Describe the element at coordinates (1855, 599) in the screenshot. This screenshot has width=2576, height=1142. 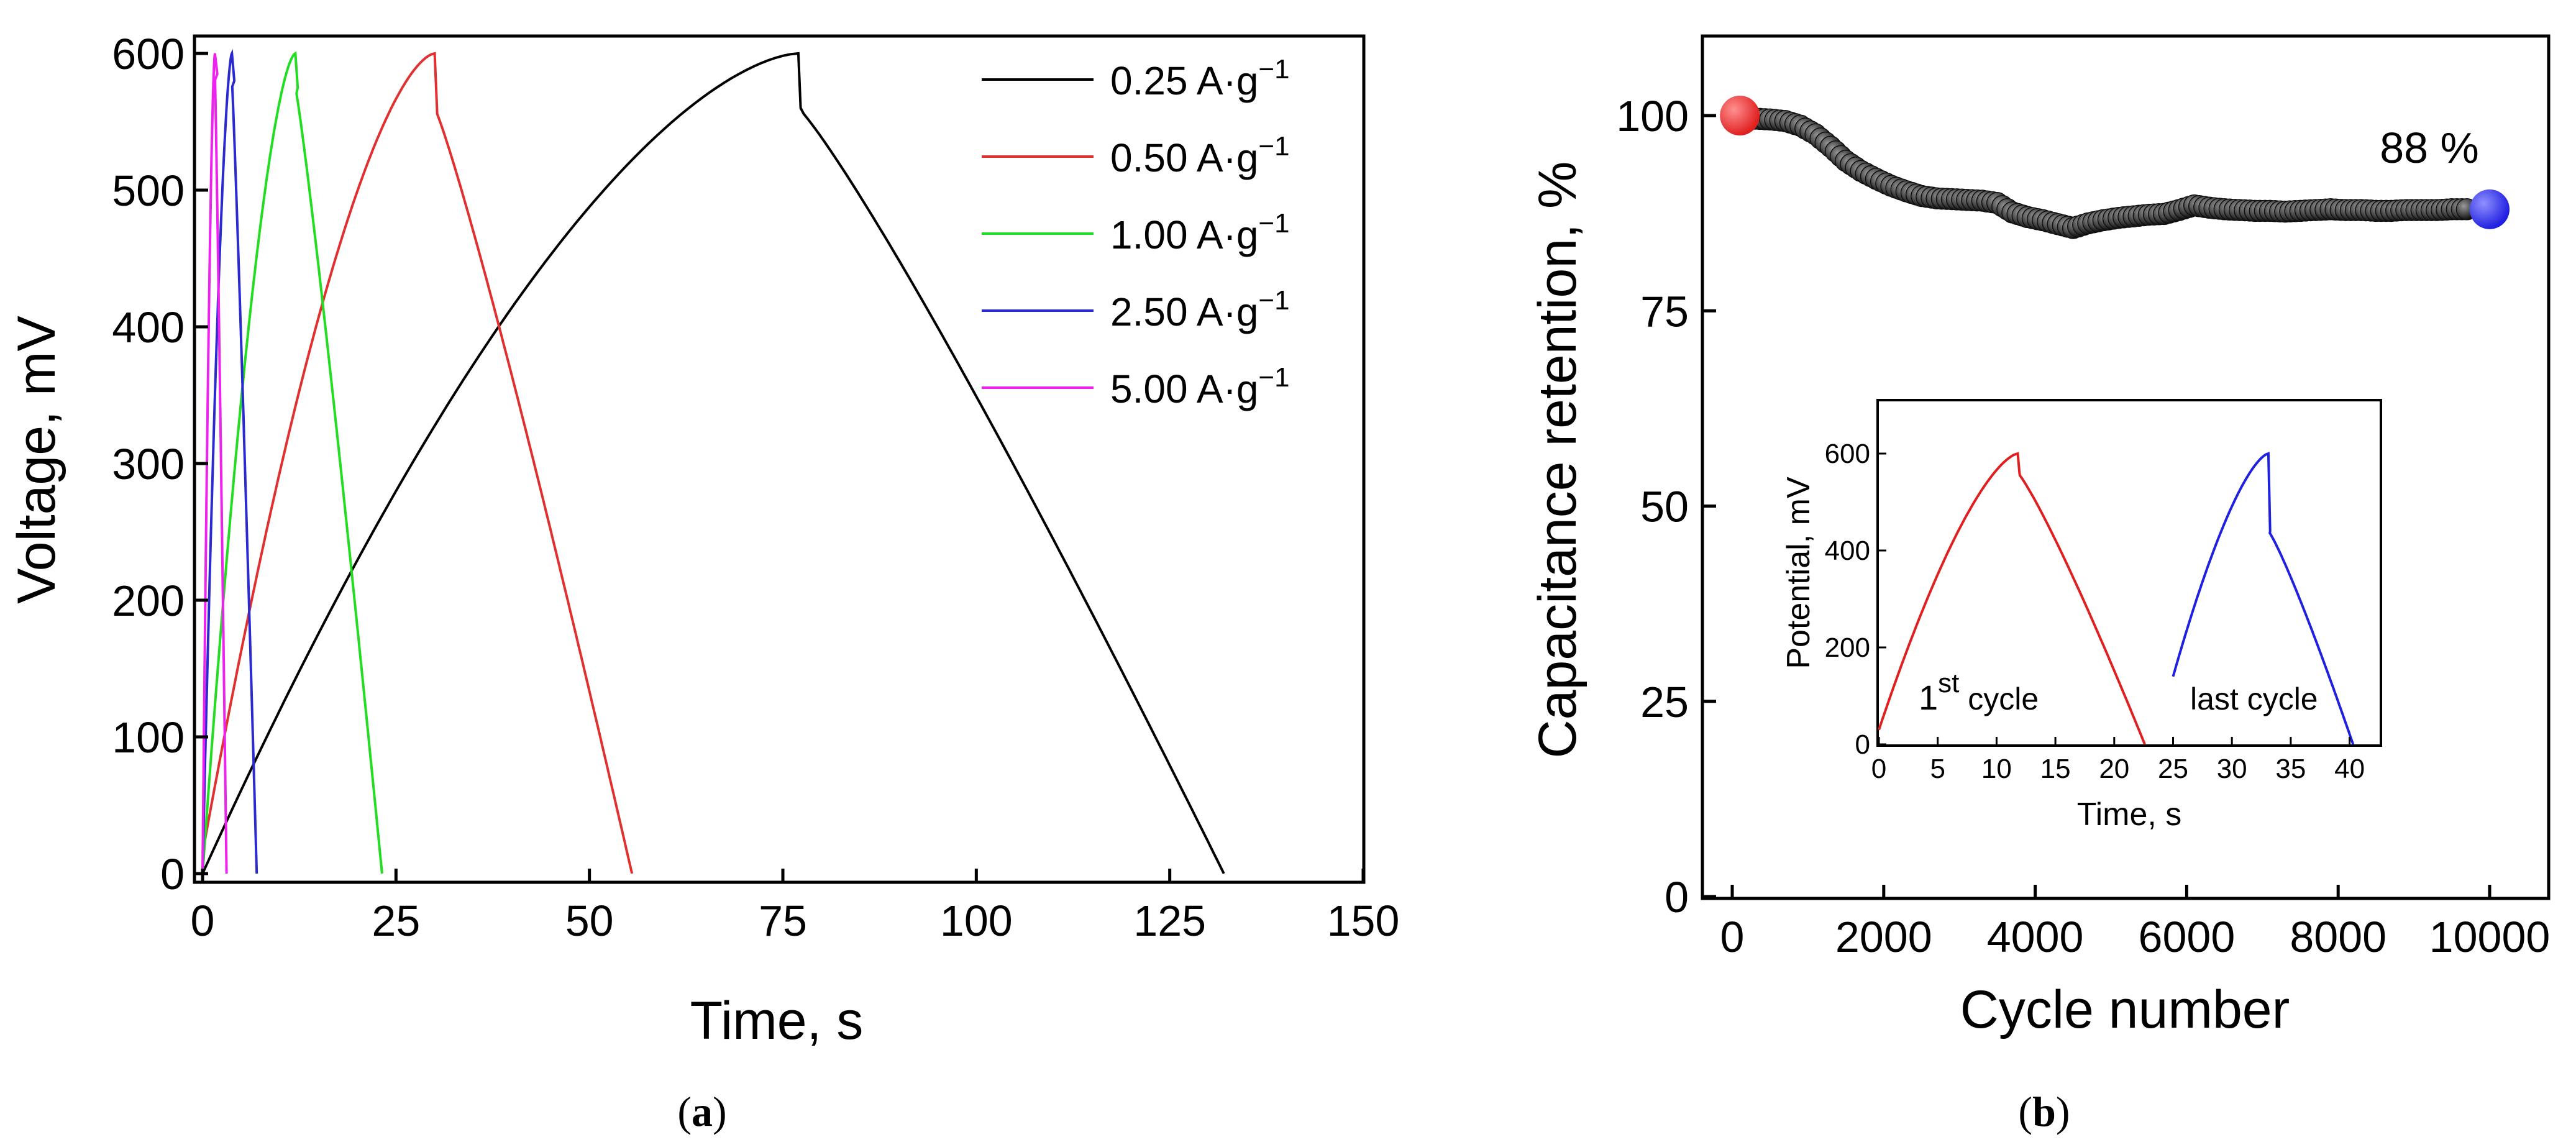
I see `inset-y-ticks: 0 200 400 600` at that location.